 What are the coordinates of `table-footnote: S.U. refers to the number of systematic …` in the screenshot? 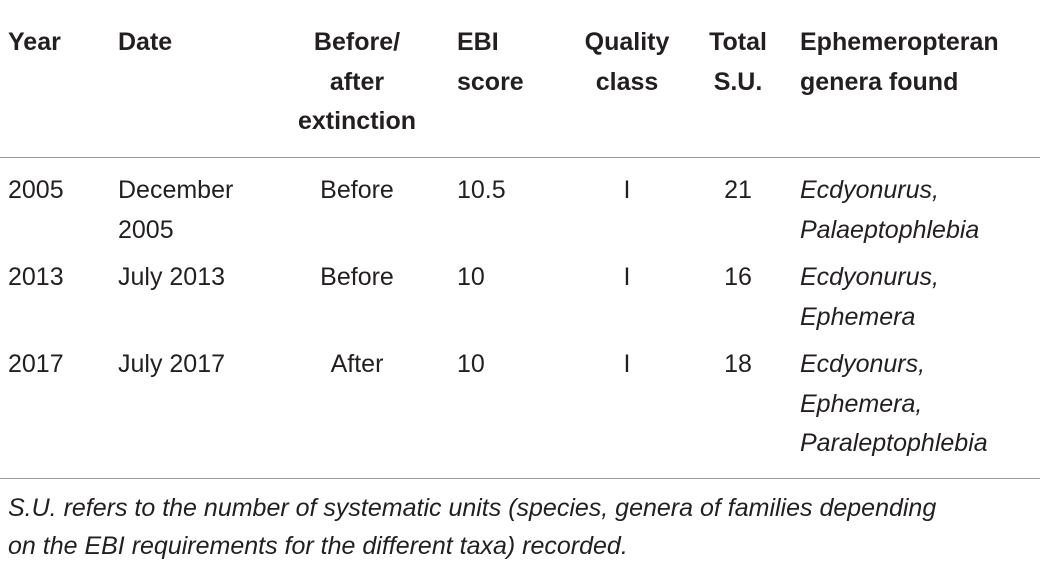 It's located at (472, 508).